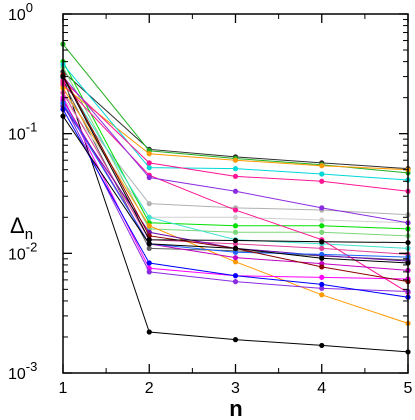 The height and width of the screenshot is (420, 415). Describe the element at coordinates (32, 366) in the screenshot. I see `y-tick-exponent: -3` at that location.